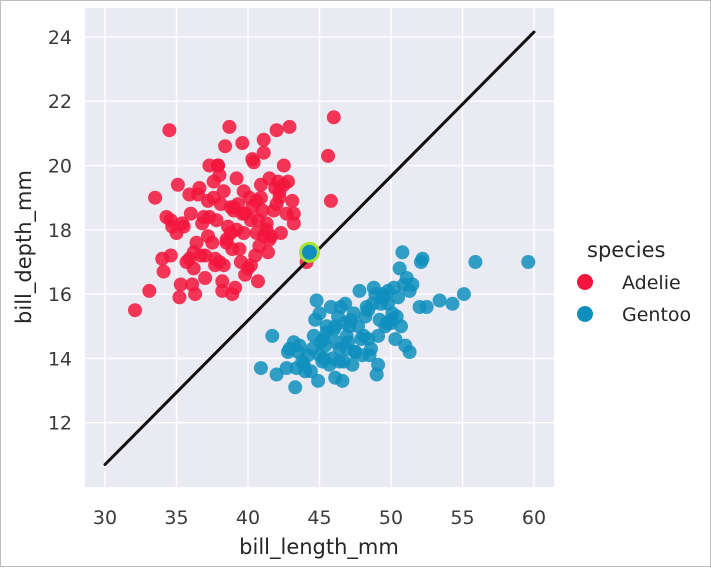 The height and width of the screenshot is (568, 711). Describe the element at coordinates (626, 250) in the screenshot. I see `legend-title: species` at that location.